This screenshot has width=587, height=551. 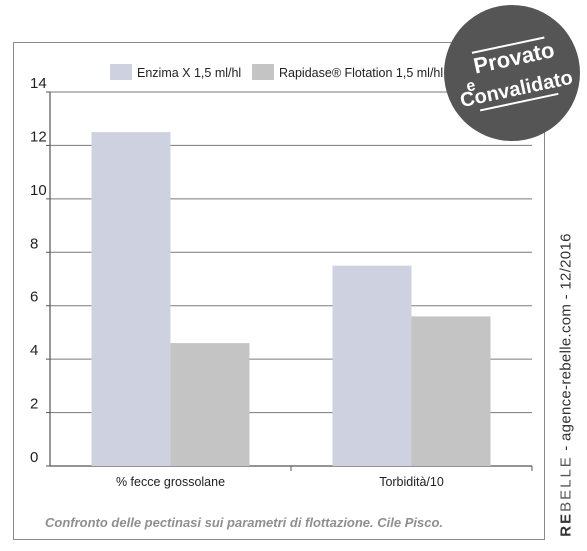 What do you see at coordinates (189, 73) in the screenshot?
I see `legend-label-0: Enzima X 1,5 ml/hl` at bounding box center [189, 73].